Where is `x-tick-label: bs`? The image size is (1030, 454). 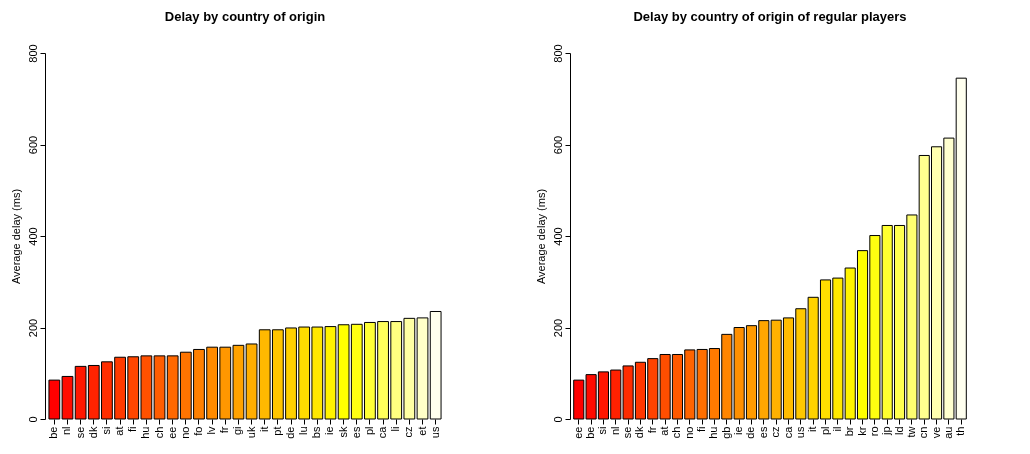 x-tick-label: bs is located at coordinates (316, 432).